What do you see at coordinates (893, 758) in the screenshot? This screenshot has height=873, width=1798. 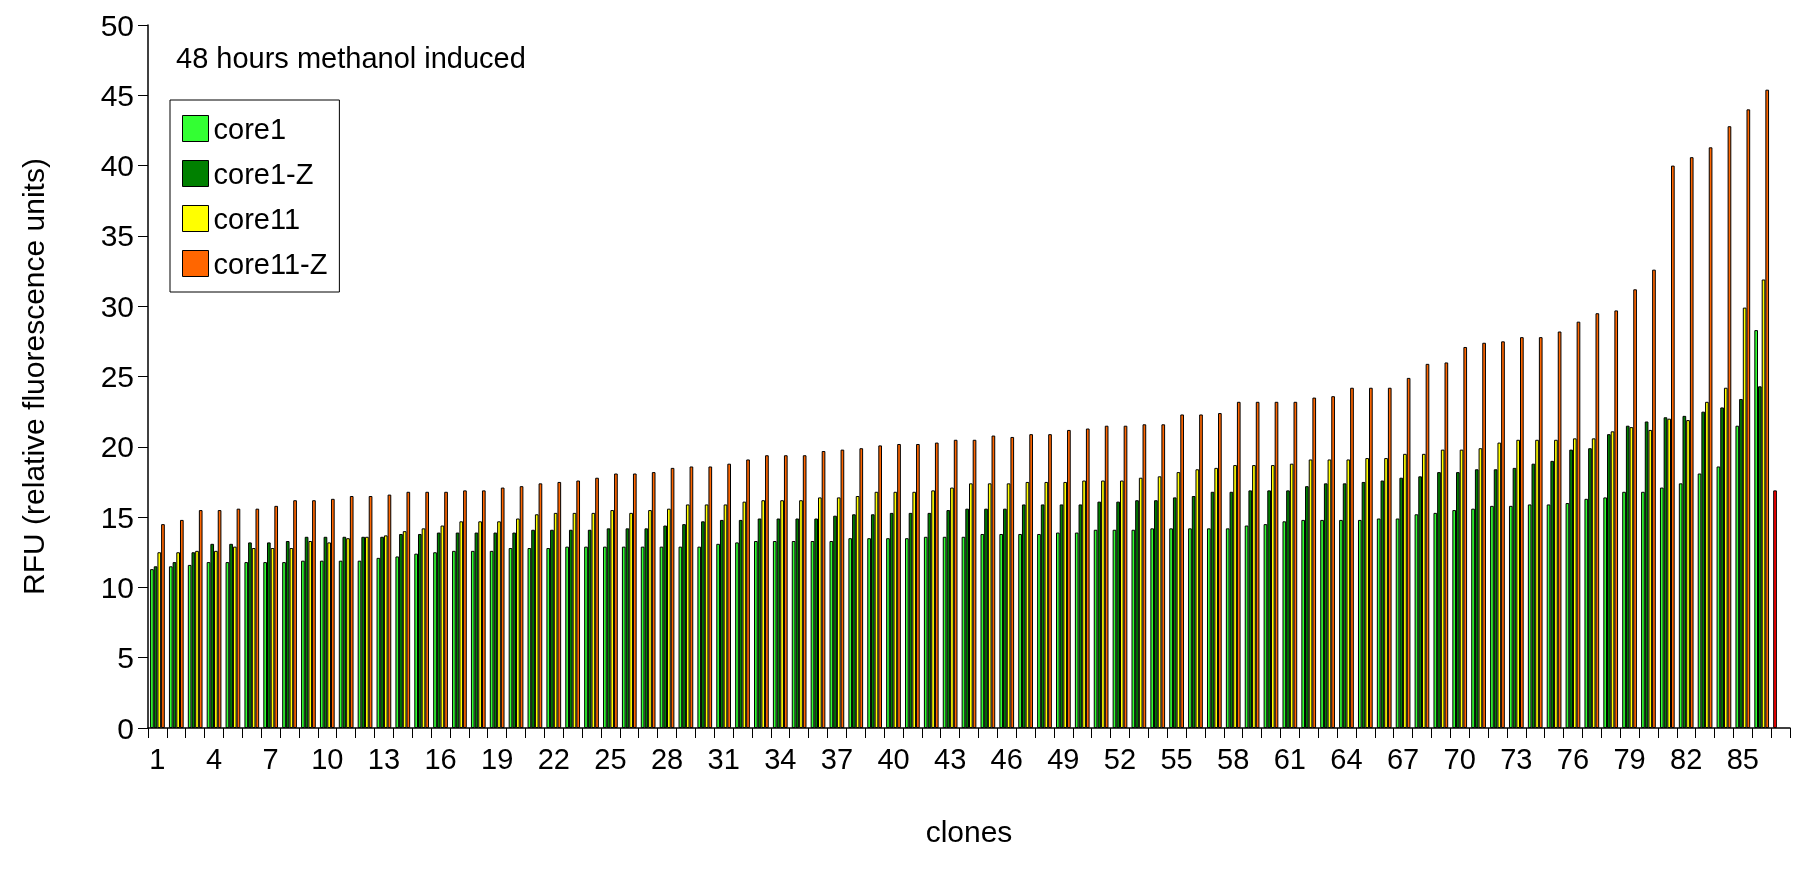 I see `x-tick-label: 40` at bounding box center [893, 758].